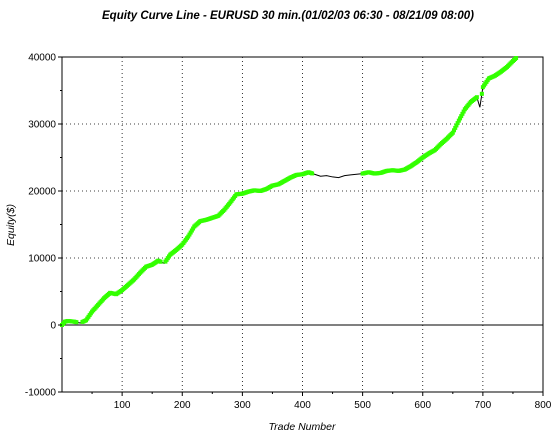 The image size is (557, 440). What do you see at coordinates (41, 226) in the screenshot?
I see `y-tick-labels: -10000 0 10000 20000 30000 40000` at bounding box center [41, 226].